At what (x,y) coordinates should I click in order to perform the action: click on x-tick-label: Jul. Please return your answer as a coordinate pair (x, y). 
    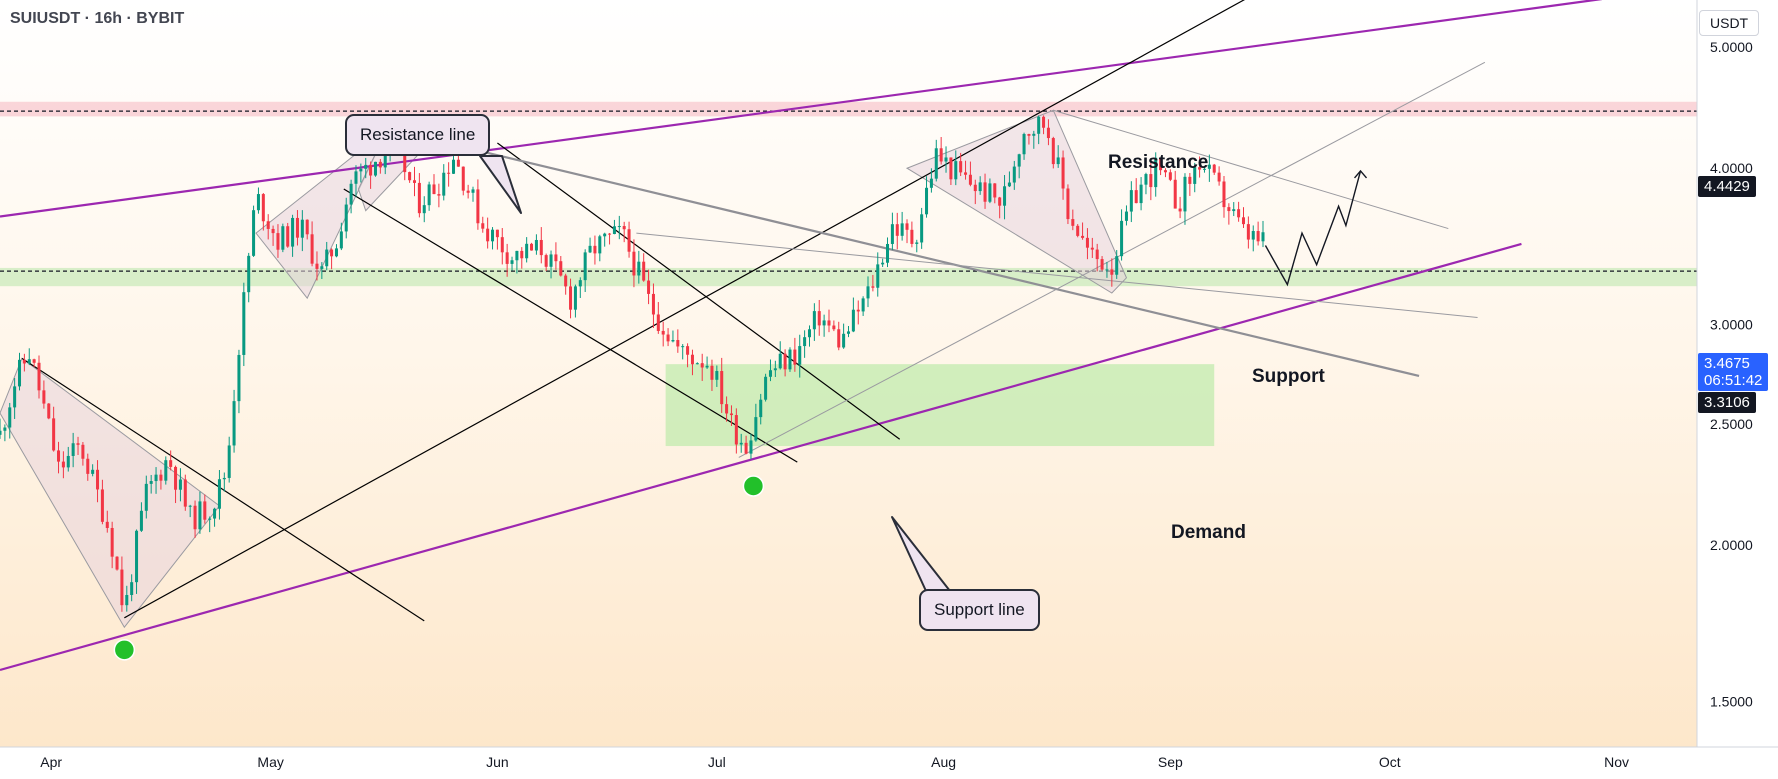
    Looking at the image, I should click on (717, 762).